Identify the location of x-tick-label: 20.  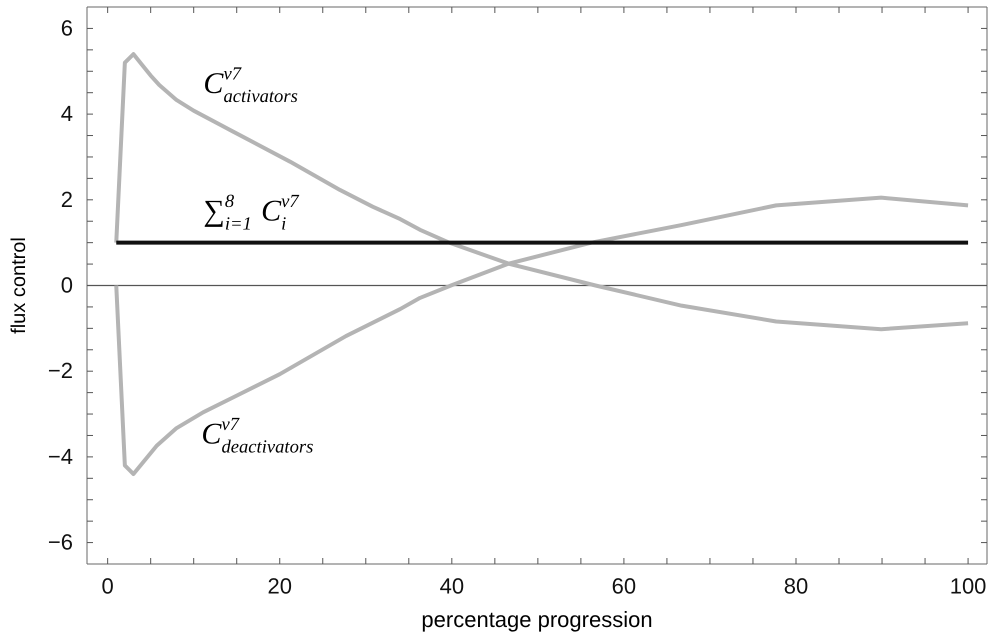
(279, 586).